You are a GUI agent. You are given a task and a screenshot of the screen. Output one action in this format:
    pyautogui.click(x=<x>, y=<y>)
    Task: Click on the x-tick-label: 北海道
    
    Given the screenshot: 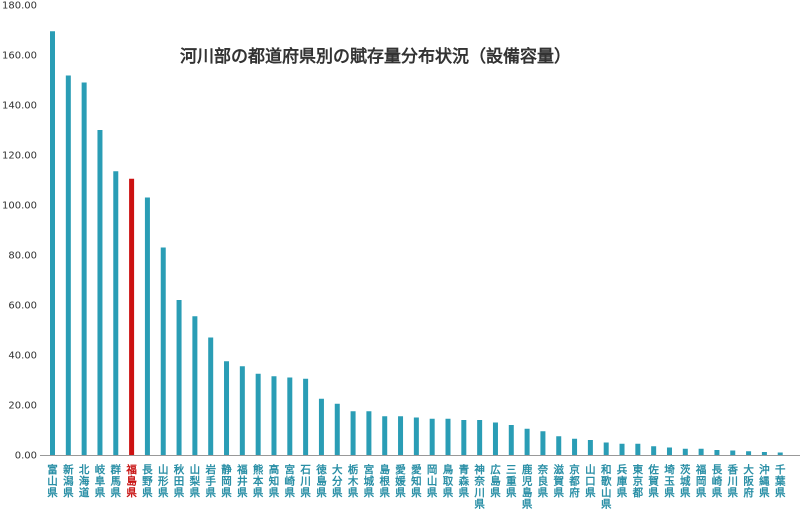 What is the action you would take?
    pyautogui.click(x=84, y=481)
    